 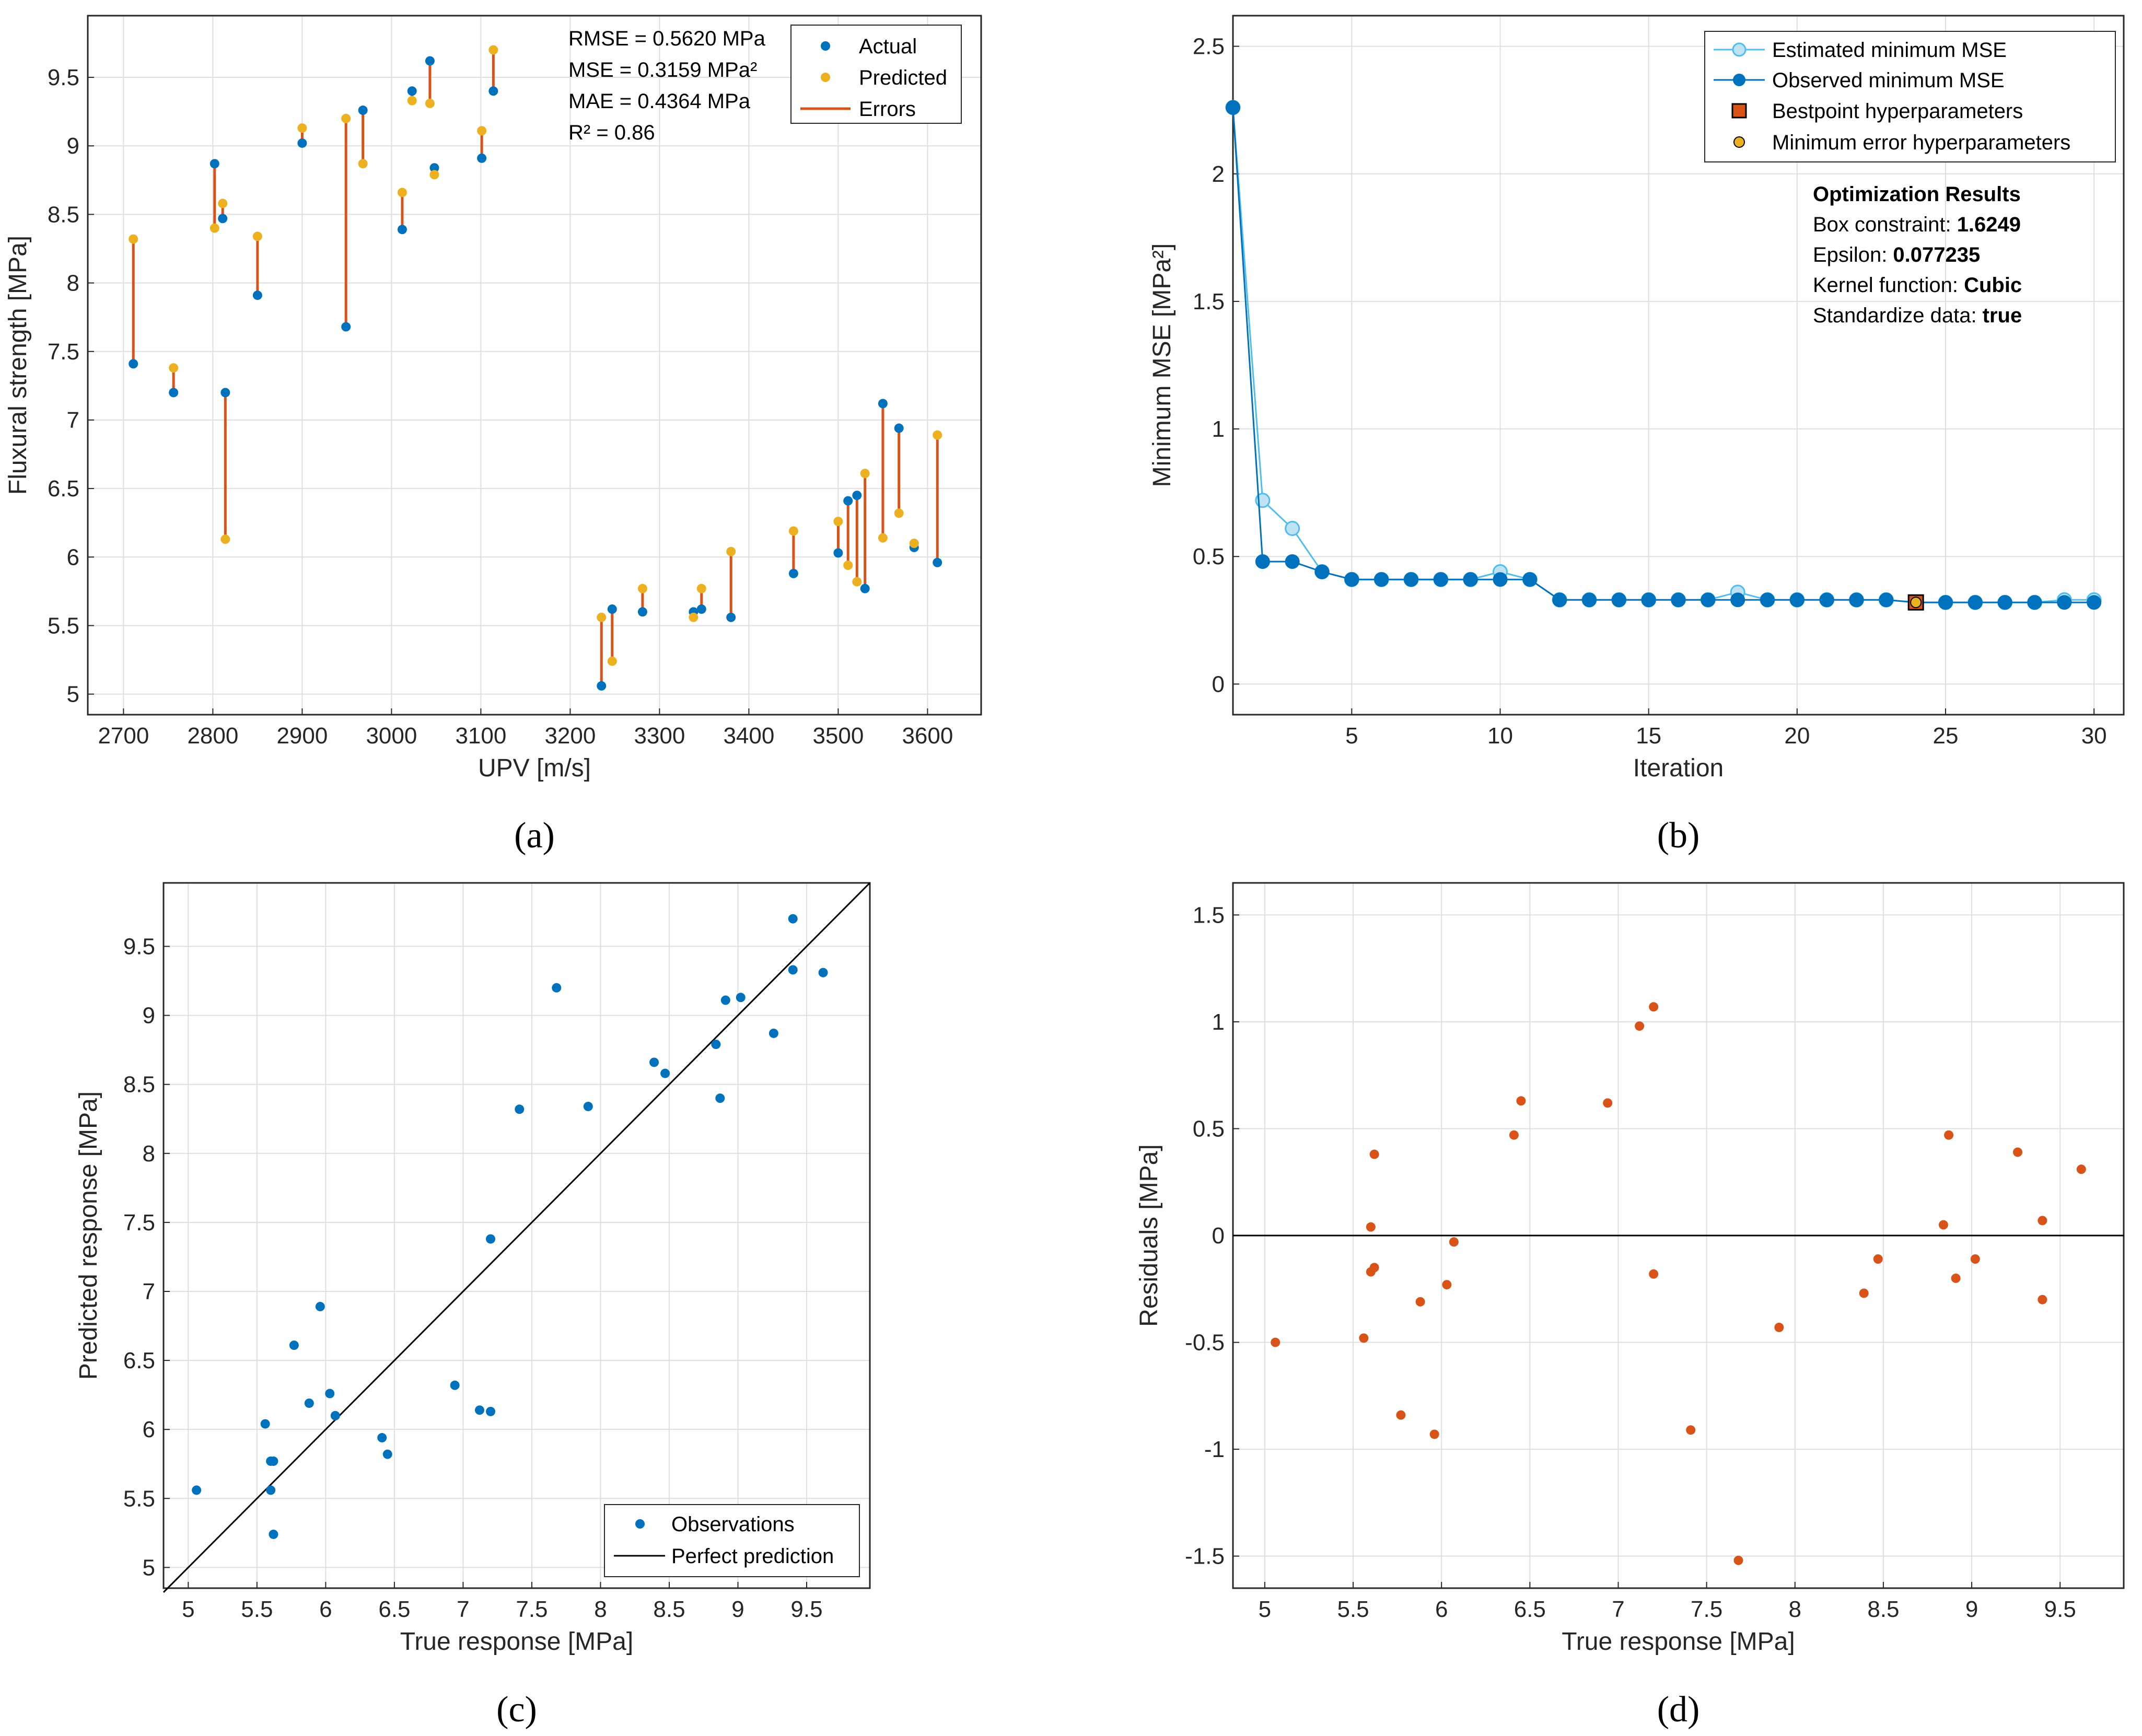 I want to click on y-tick-label: 1.5, so click(x=1209, y=915).